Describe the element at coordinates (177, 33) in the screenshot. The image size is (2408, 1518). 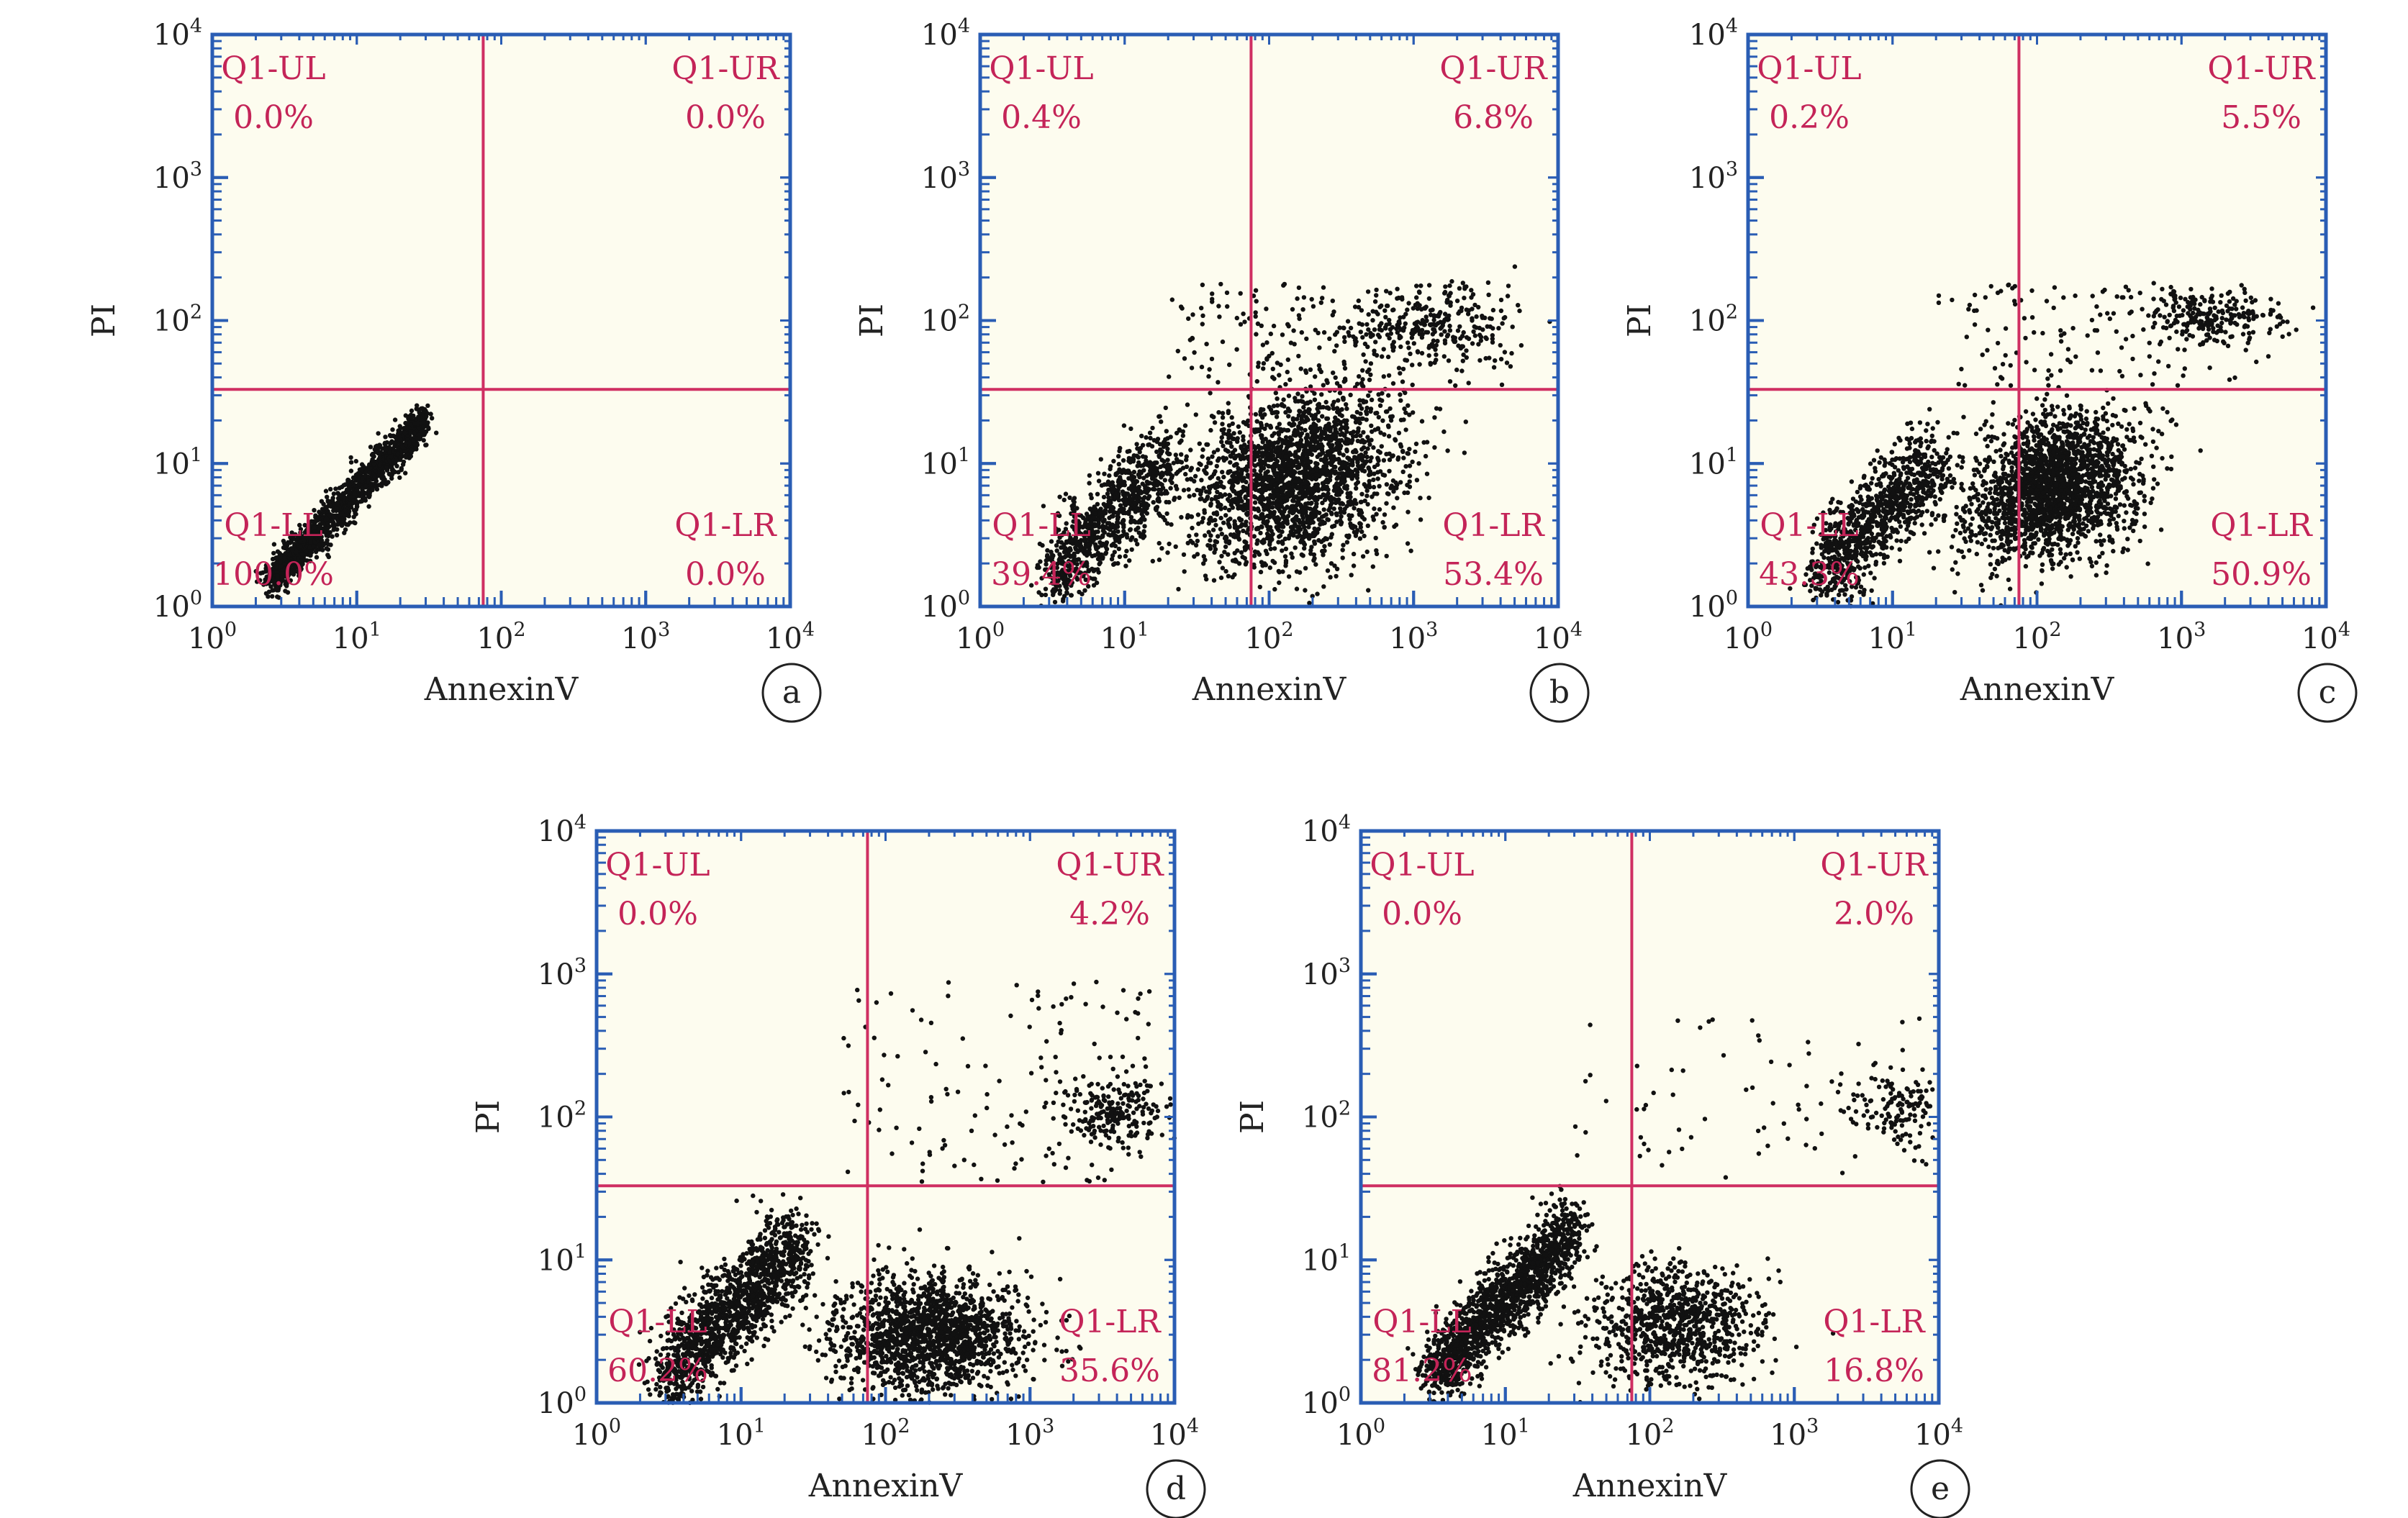
I see `y-tick-label: 104` at that location.